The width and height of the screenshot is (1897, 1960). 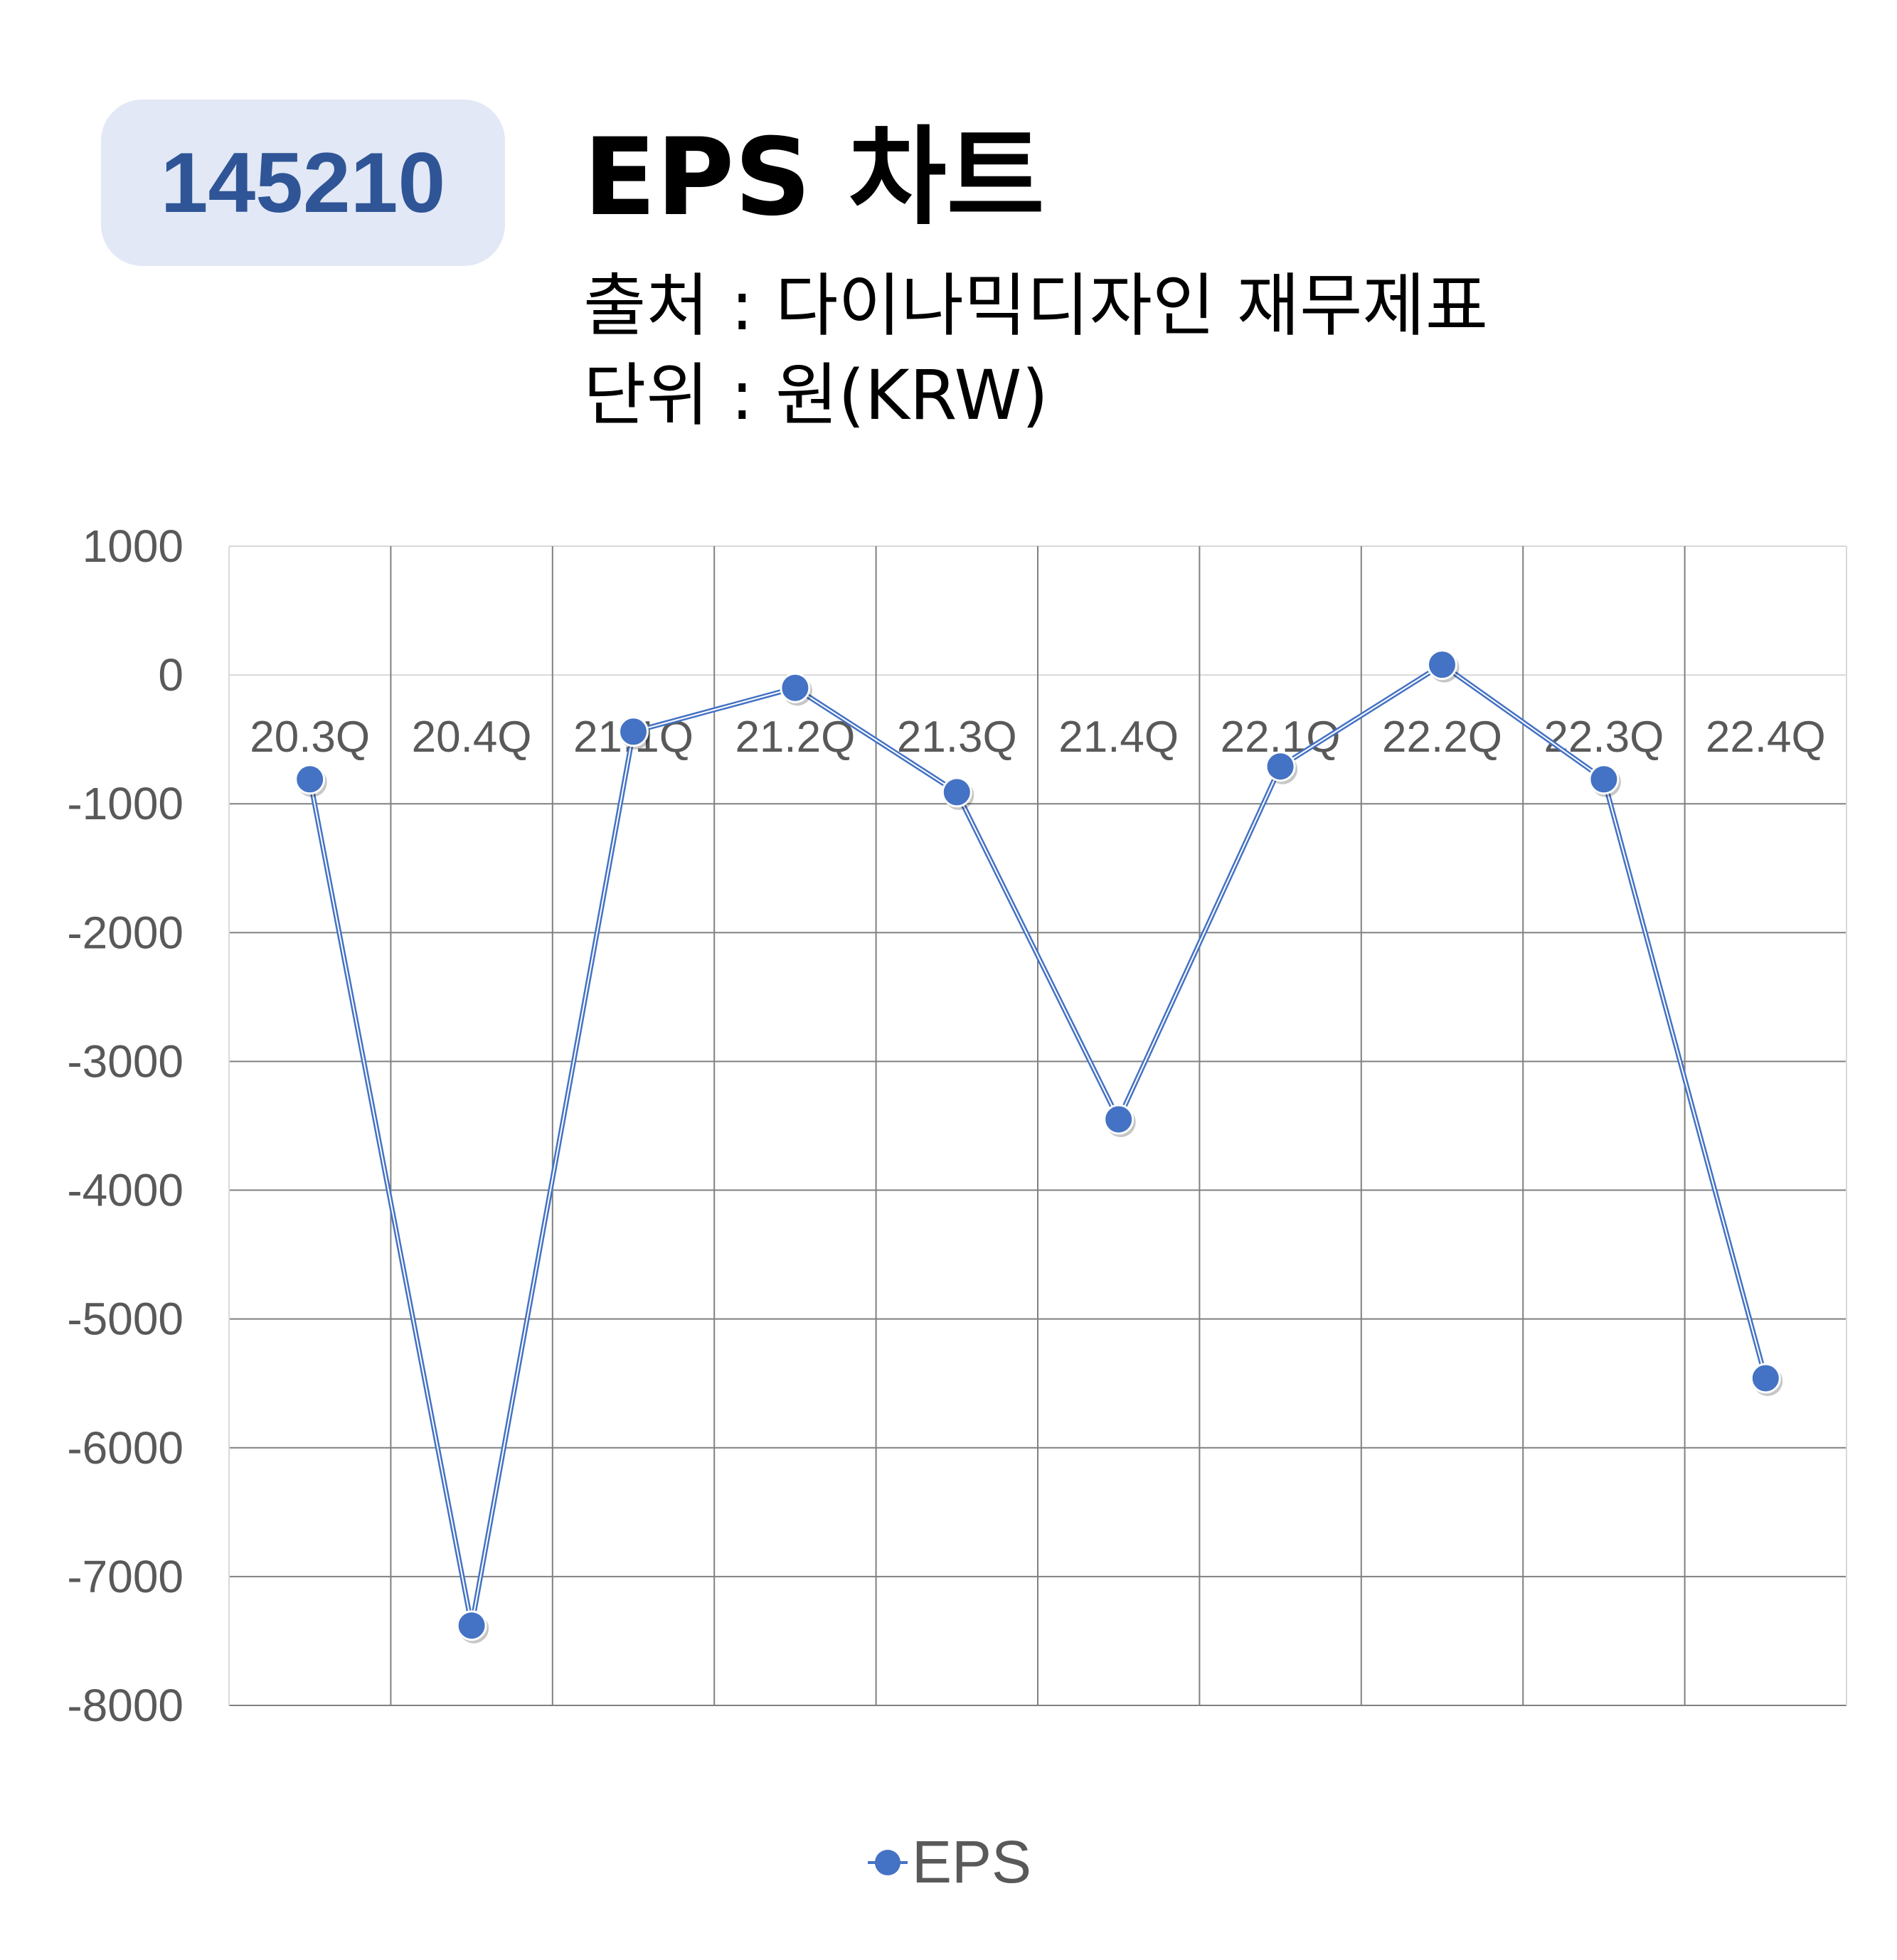 What do you see at coordinates (815, 395) in the screenshot?
I see `unit-label: 단위 : 원(KRW)` at bounding box center [815, 395].